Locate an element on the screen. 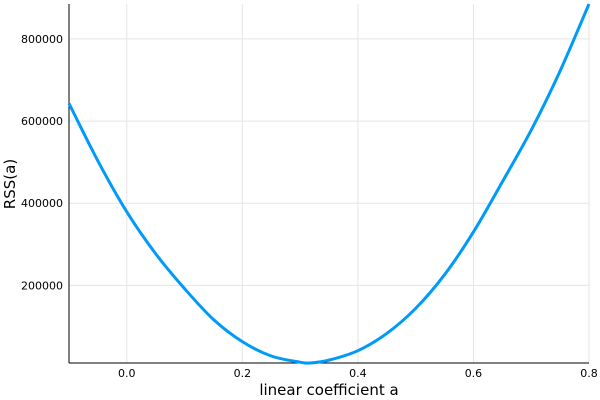 This screenshot has width=600, height=400. y-tick-label: 800000 is located at coordinates (42, 39).